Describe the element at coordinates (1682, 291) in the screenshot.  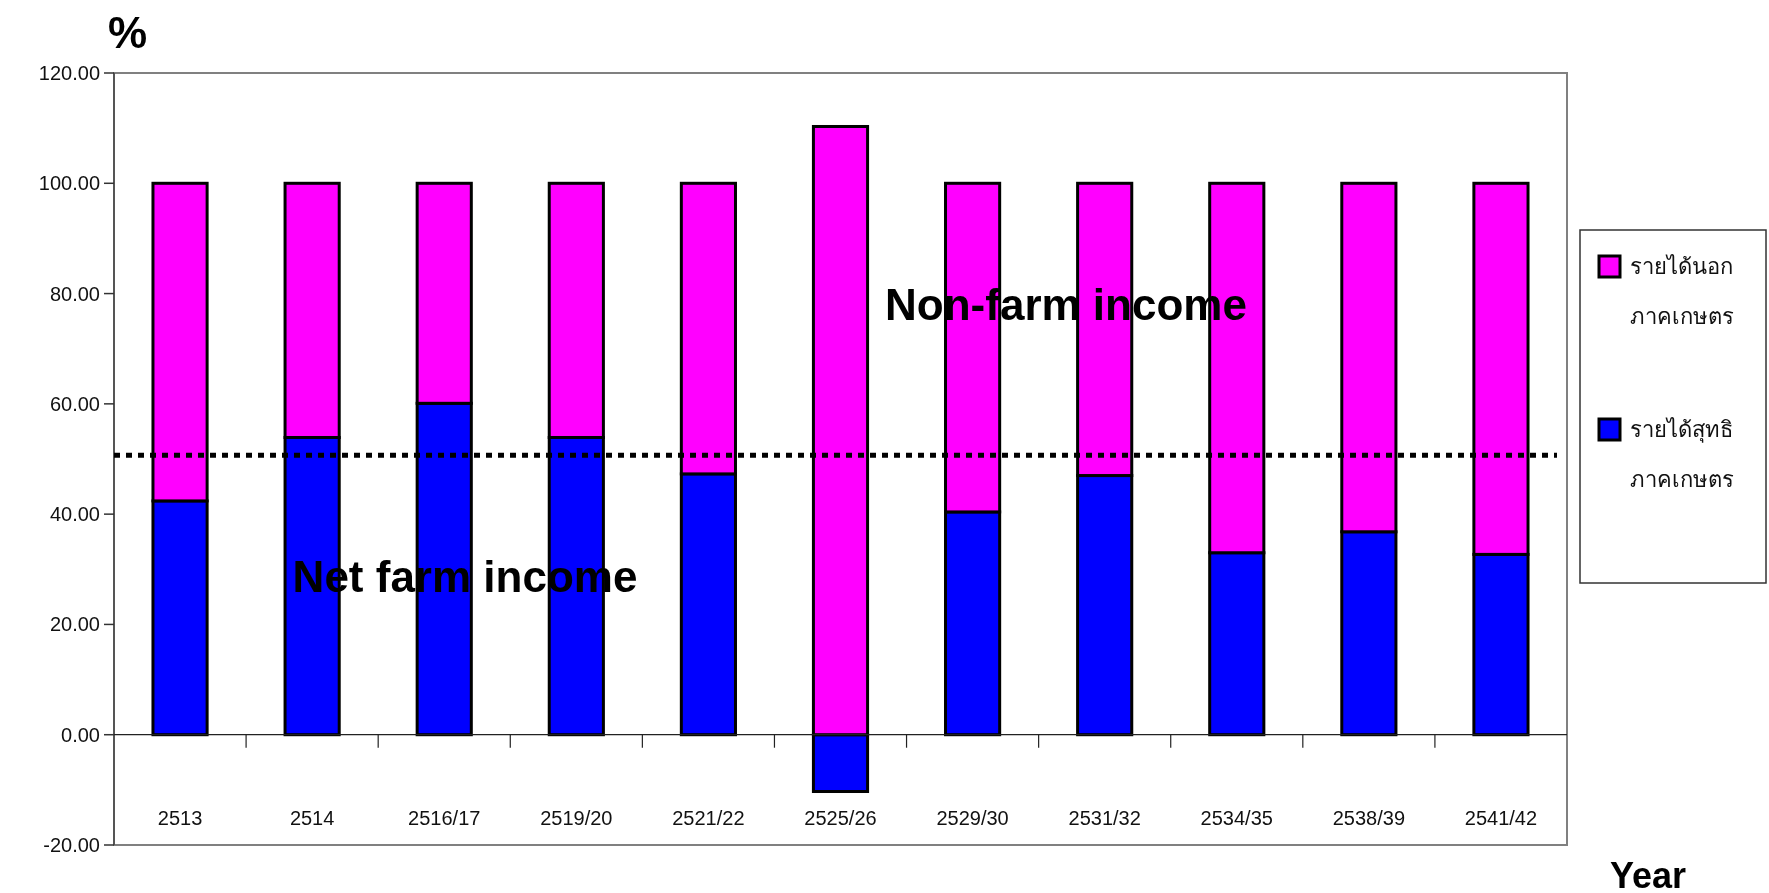
I see `legend-label: รายได้นอก ภาคเกษตร` at that location.